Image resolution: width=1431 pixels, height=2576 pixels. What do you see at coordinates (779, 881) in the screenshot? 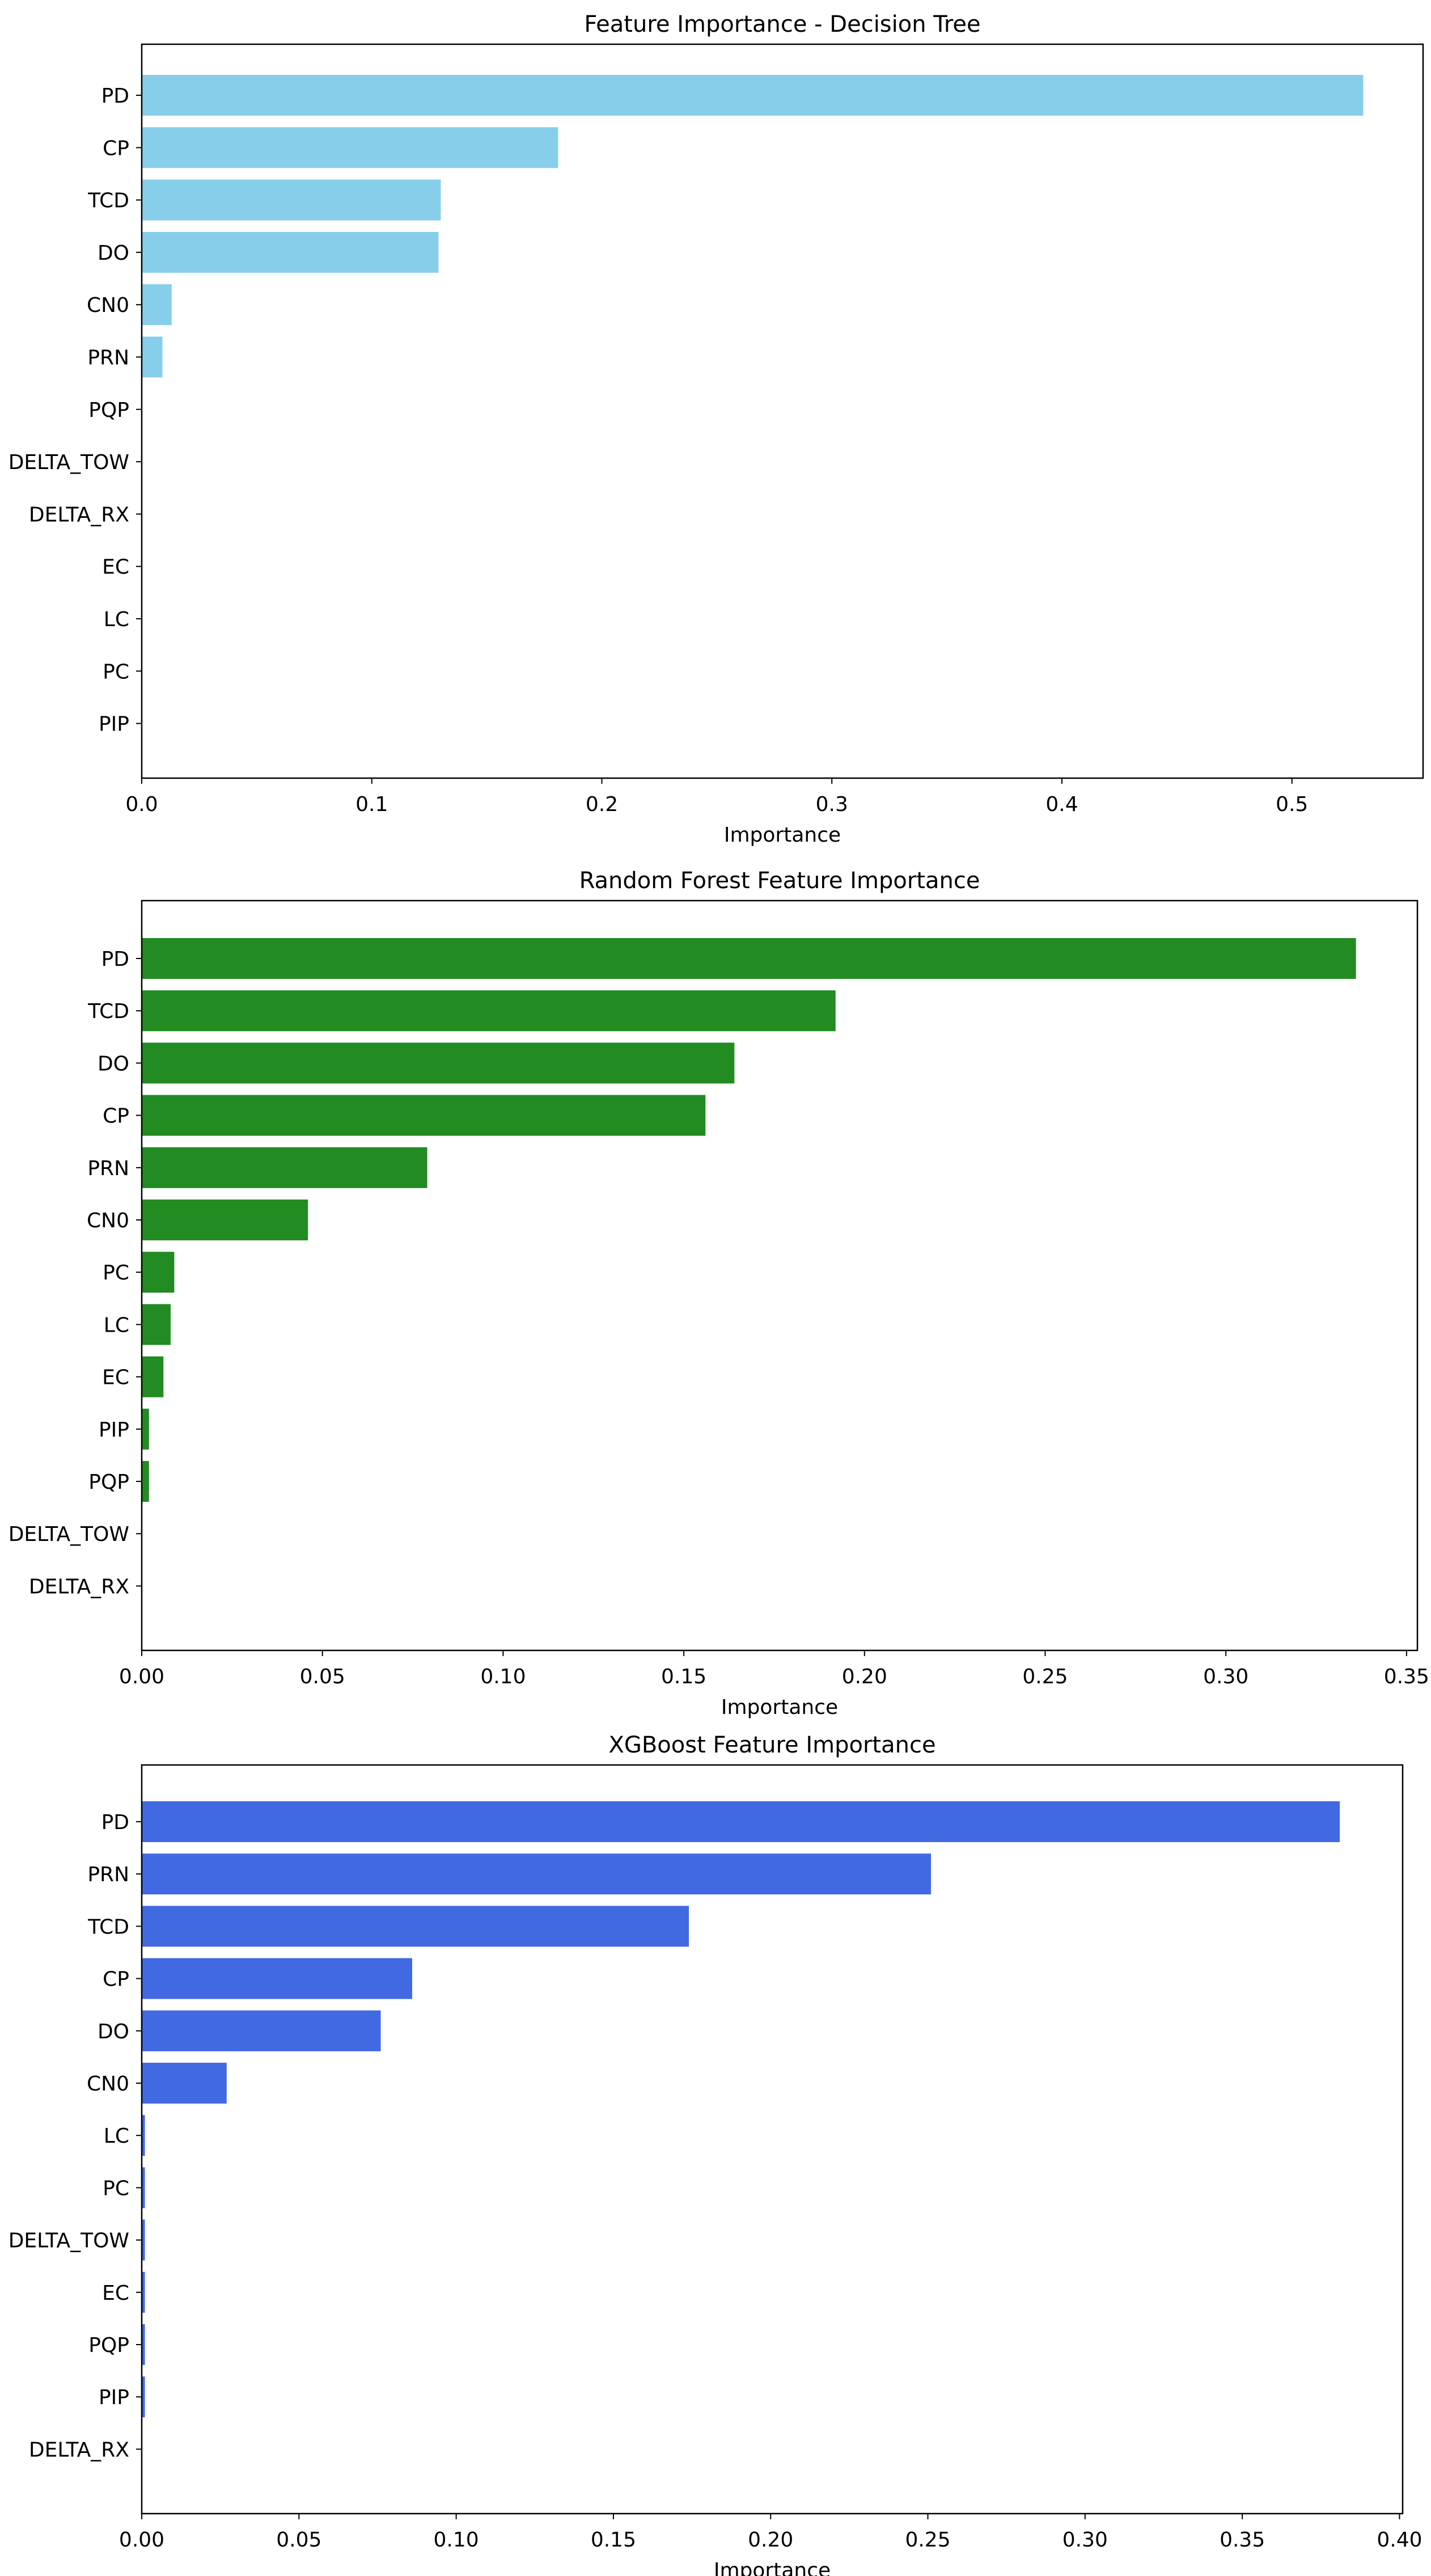
I see `chart-title: Random Forest Feature Importance` at bounding box center [779, 881].